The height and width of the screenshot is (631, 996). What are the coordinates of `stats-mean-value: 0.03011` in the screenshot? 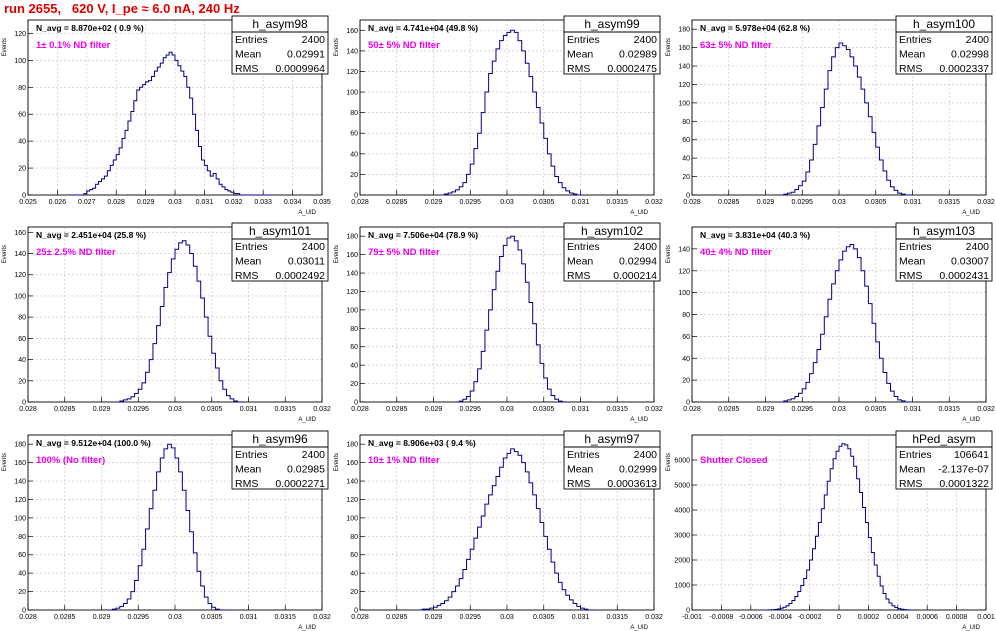 It's located at (306, 262).